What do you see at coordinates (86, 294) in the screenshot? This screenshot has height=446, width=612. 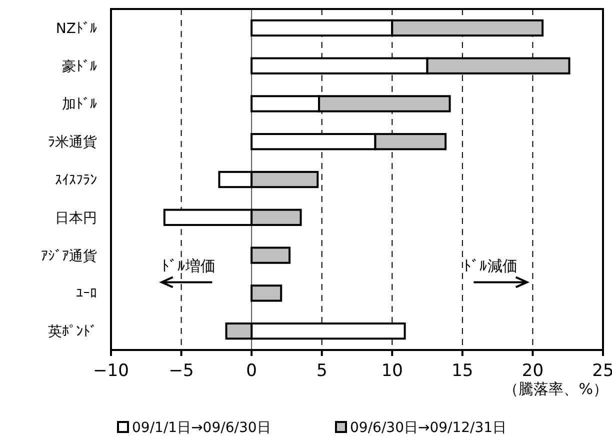 I see `y-tick-label: ﾕｰﾛ` at bounding box center [86, 294].